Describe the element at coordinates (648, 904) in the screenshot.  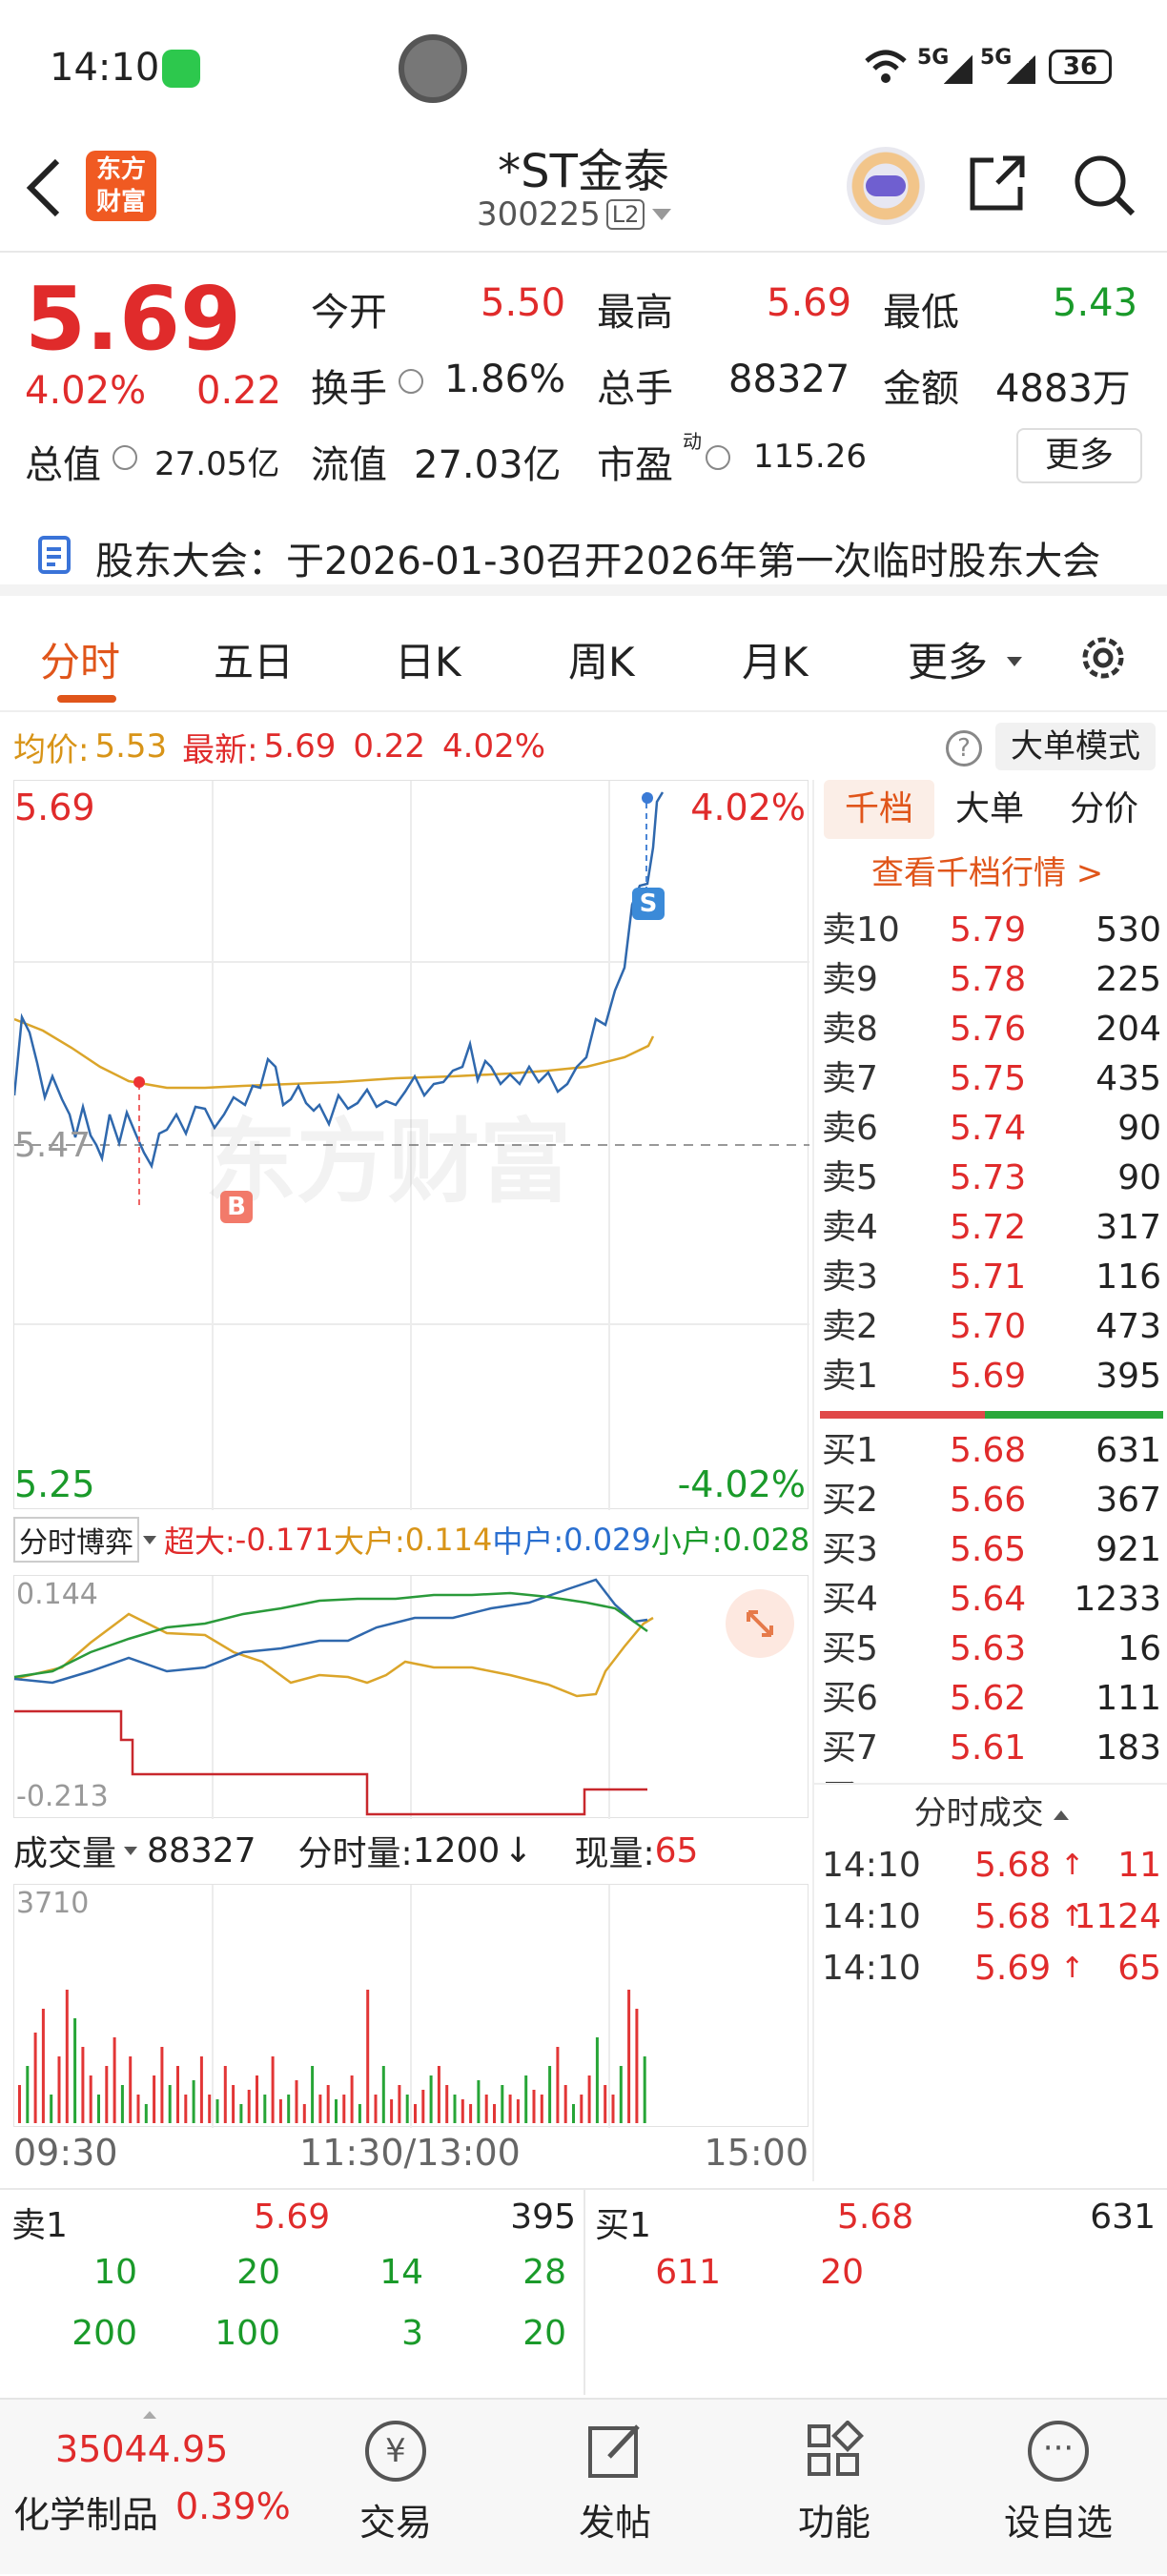
I see `sell-marker: S` at that location.